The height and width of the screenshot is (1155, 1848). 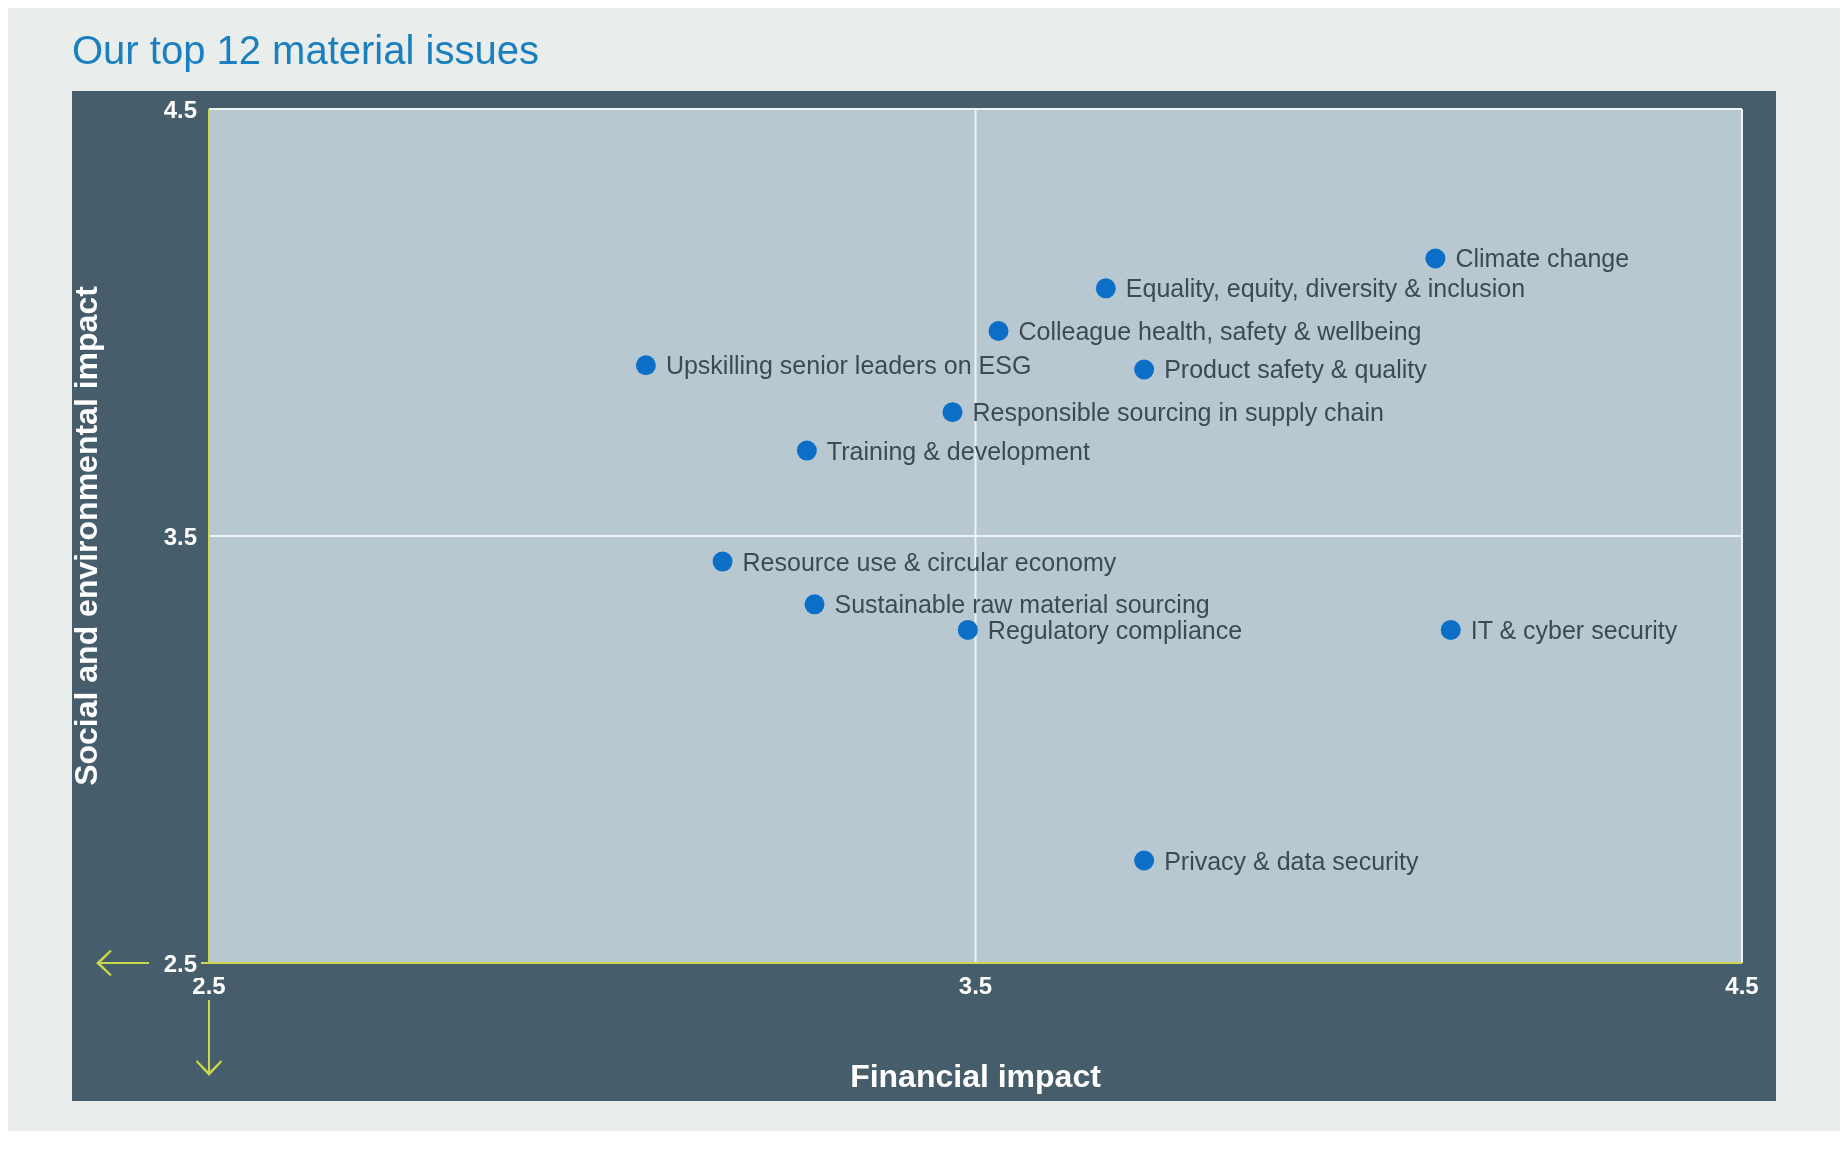 I want to click on annotation: Privacy & data security, so click(x=1291, y=860).